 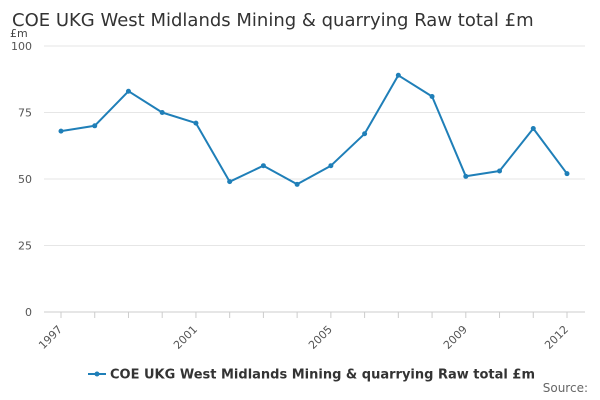 I want to click on x-tick-label: 1997, so click(x=50, y=337).